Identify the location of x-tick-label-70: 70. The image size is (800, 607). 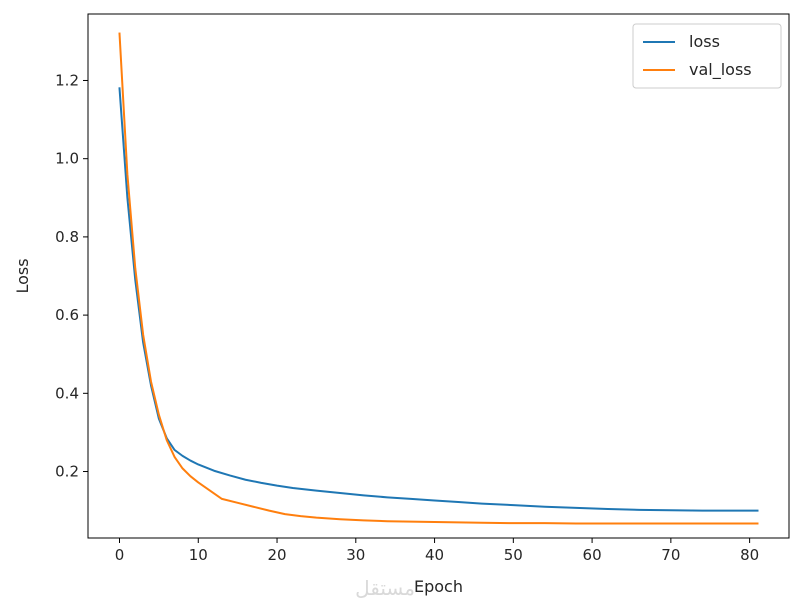
(670, 555).